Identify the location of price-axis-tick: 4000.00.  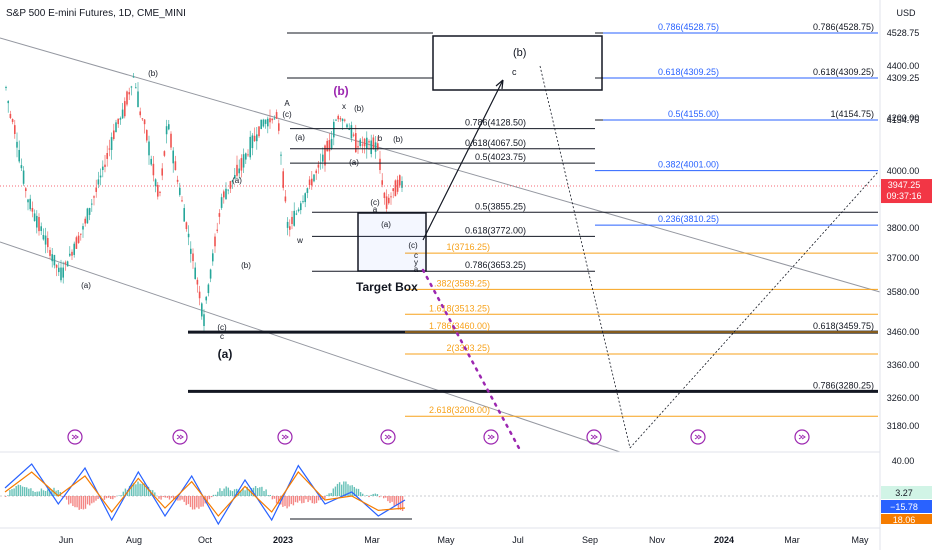
(903, 171).